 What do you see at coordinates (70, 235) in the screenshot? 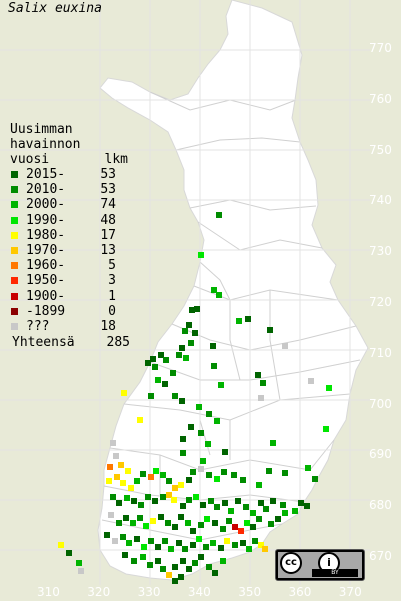
I see `legend-item: 1980- 17` at bounding box center [70, 235].